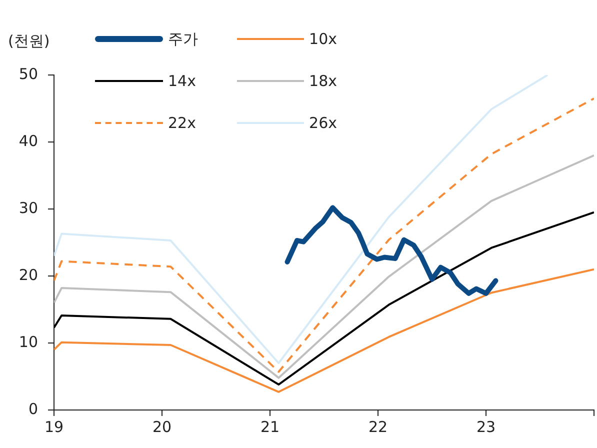 This screenshot has height=448, width=597. What do you see at coordinates (29, 41) in the screenshot?
I see `y-axis-title: (천원)` at bounding box center [29, 41].